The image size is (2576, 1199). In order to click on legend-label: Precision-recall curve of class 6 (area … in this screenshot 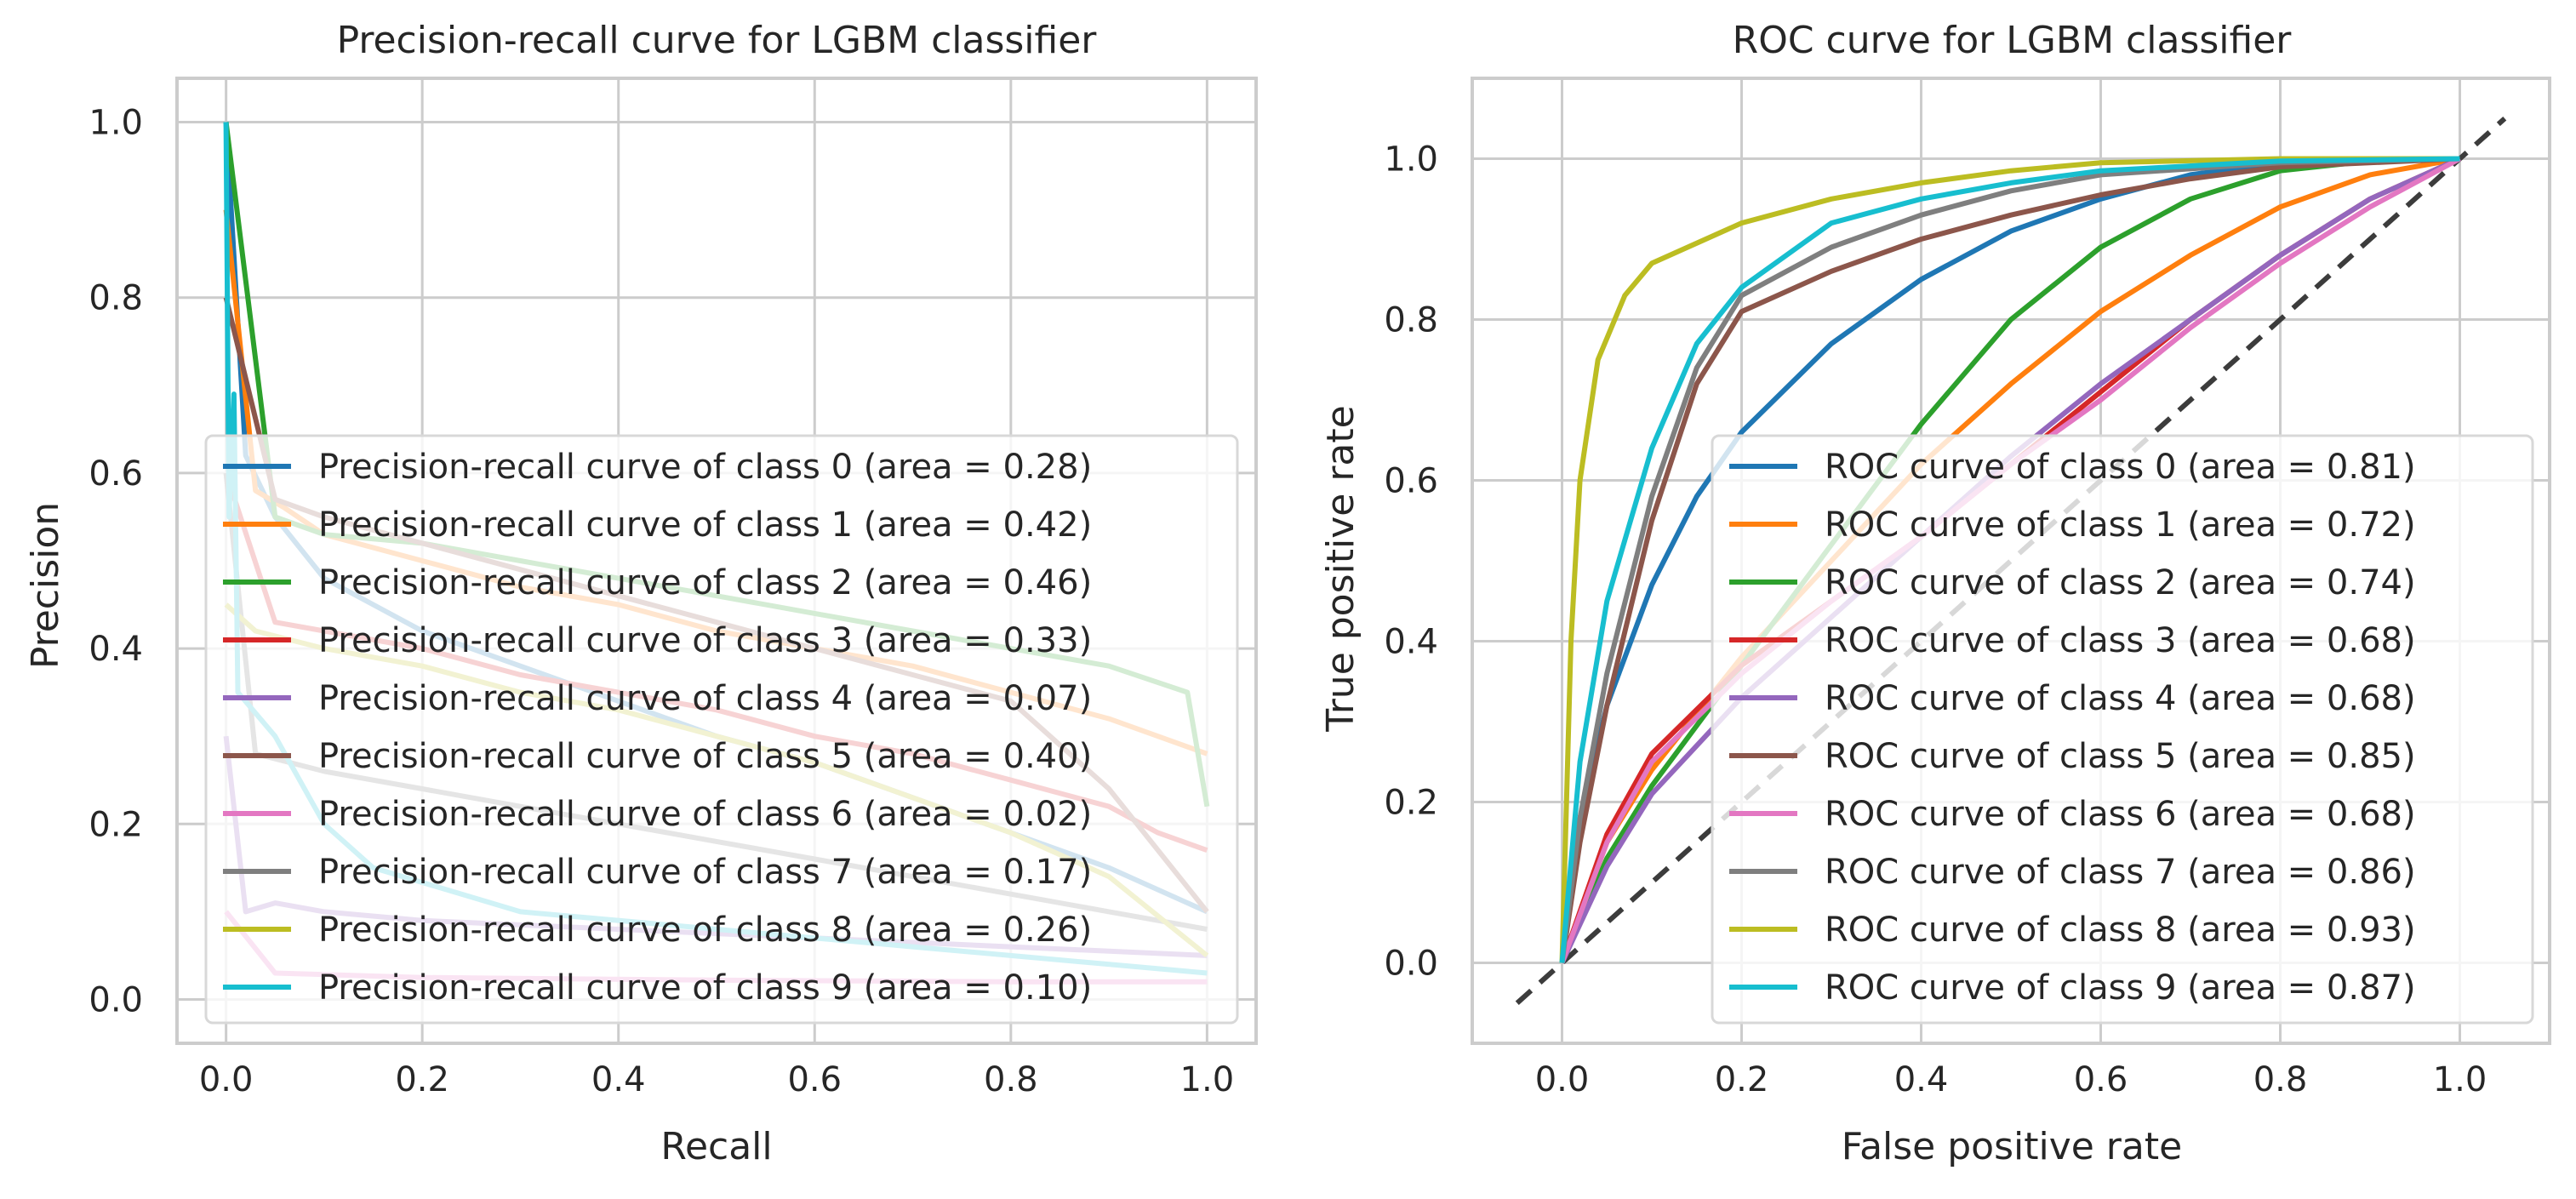, I will do `click(705, 814)`.